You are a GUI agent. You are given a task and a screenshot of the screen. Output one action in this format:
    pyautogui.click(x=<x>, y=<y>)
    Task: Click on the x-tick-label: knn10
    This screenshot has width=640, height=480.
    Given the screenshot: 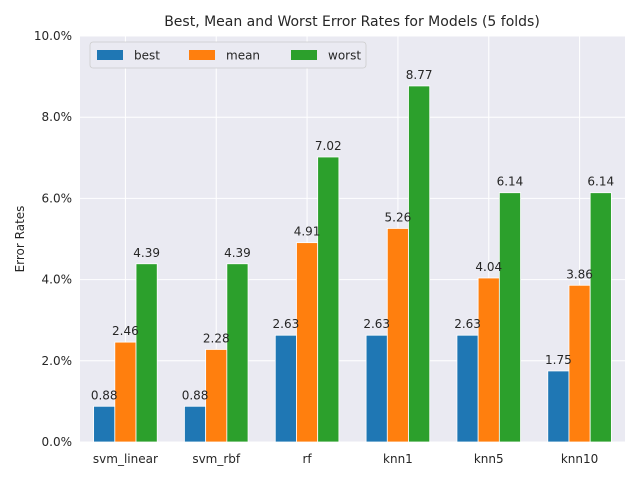 What is the action you would take?
    pyautogui.click(x=579, y=459)
    